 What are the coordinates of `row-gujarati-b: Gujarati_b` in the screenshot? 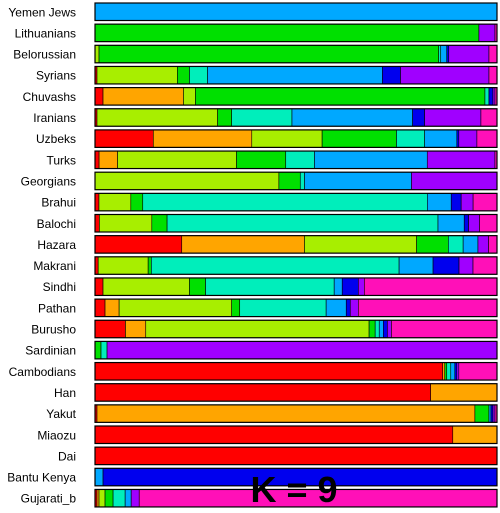 It's located at (259, 498).